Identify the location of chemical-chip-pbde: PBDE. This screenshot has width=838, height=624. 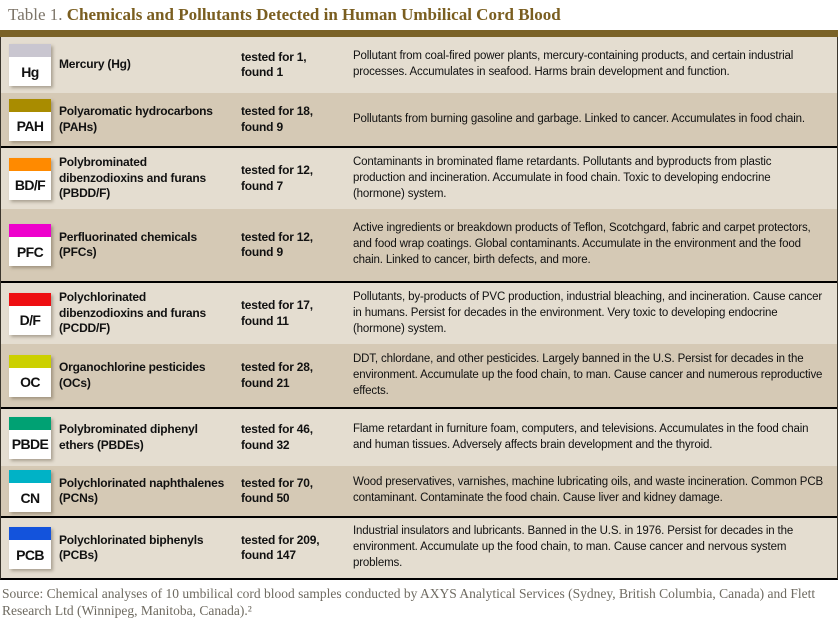
(30, 437).